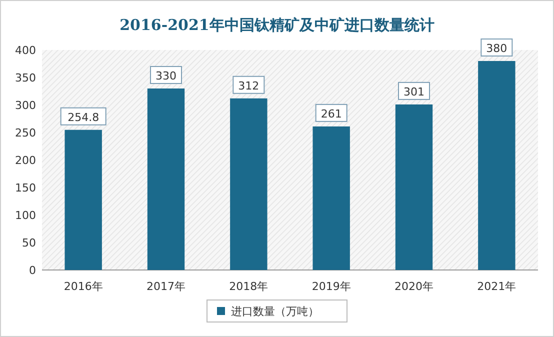 The width and height of the screenshot is (554, 337). What do you see at coordinates (331, 113) in the screenshot?
I see `data-label: 261` at bounding box center [331, 113].